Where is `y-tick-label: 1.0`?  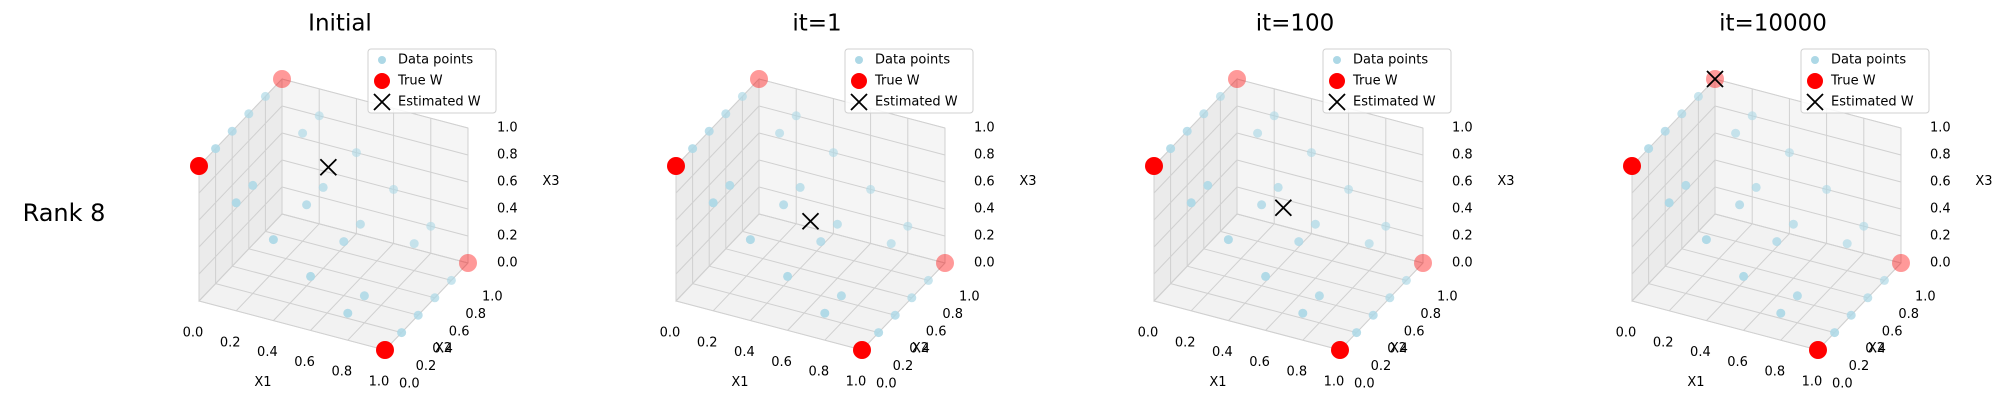
y-tick-label: 1.0 is located at coordinates (1925, 297).